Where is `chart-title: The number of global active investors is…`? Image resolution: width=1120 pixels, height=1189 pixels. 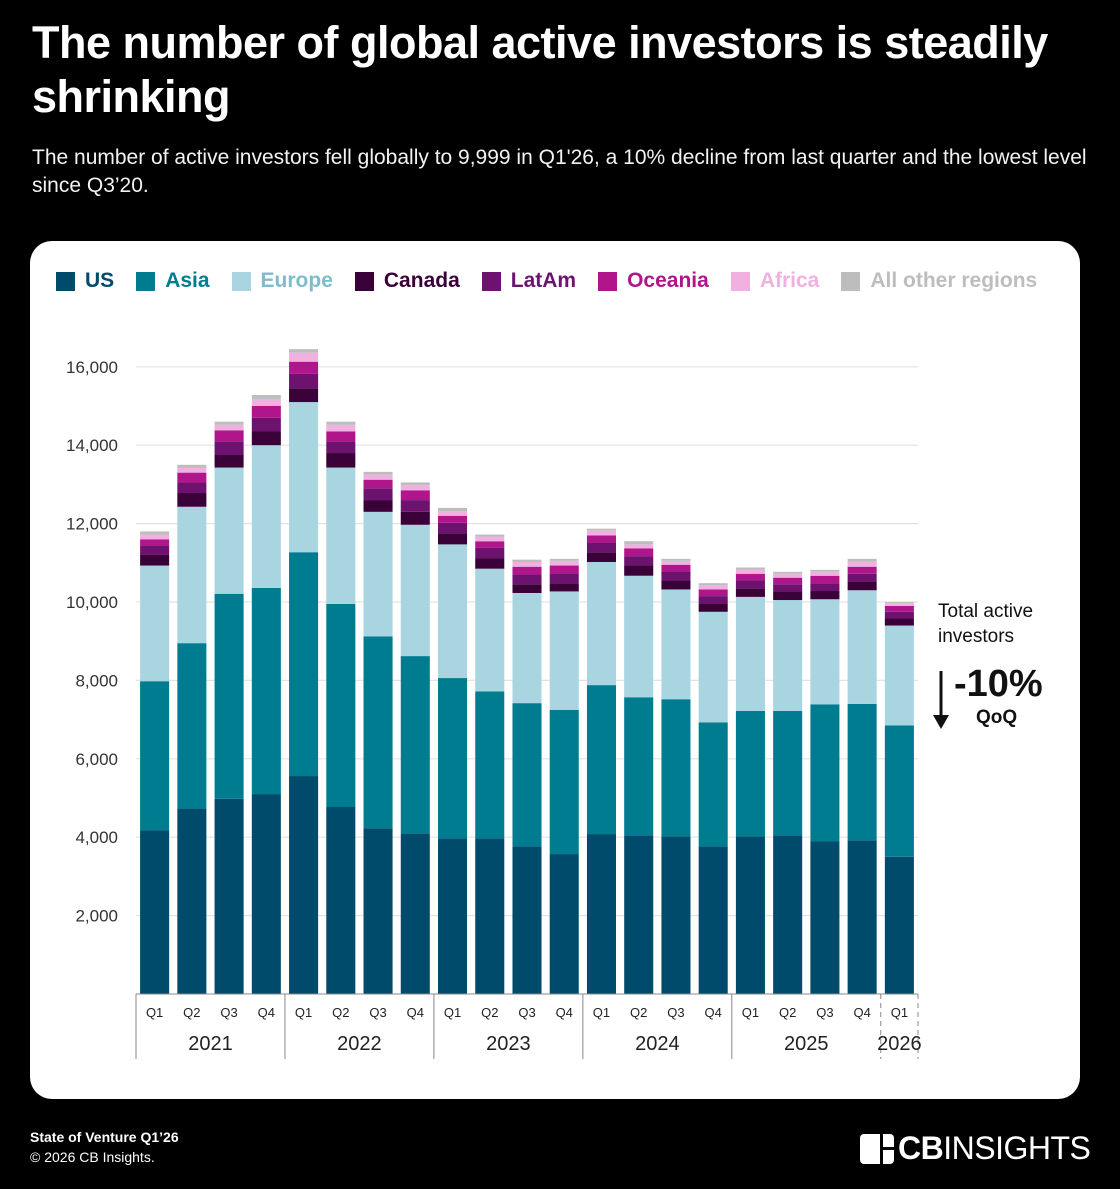
chart-title: The number of global active investors is… is located at coordinates (540, 69).